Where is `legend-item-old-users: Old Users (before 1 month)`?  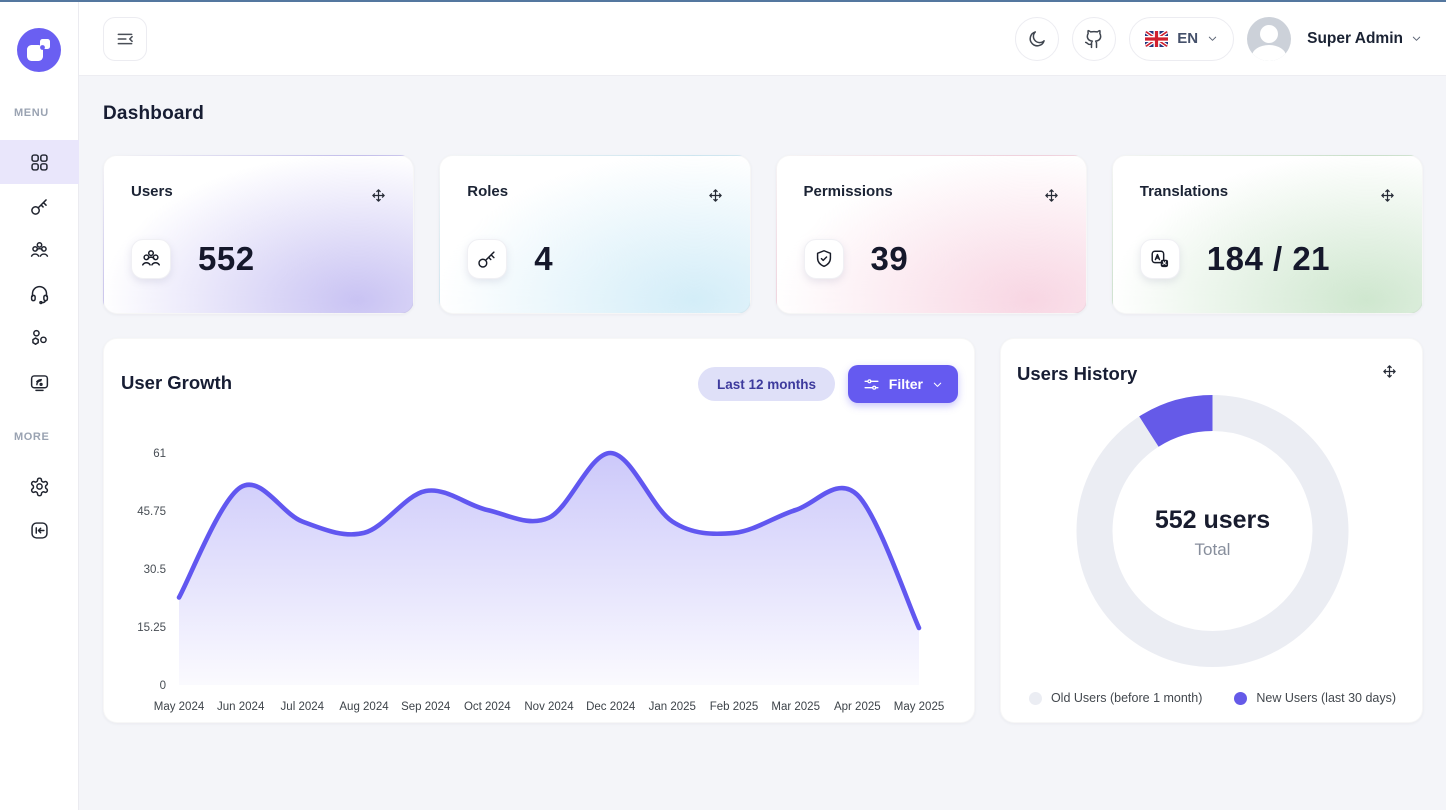 legend-item-old-users: Old Users (before 1 month) is located at coordinates (1115, 698).